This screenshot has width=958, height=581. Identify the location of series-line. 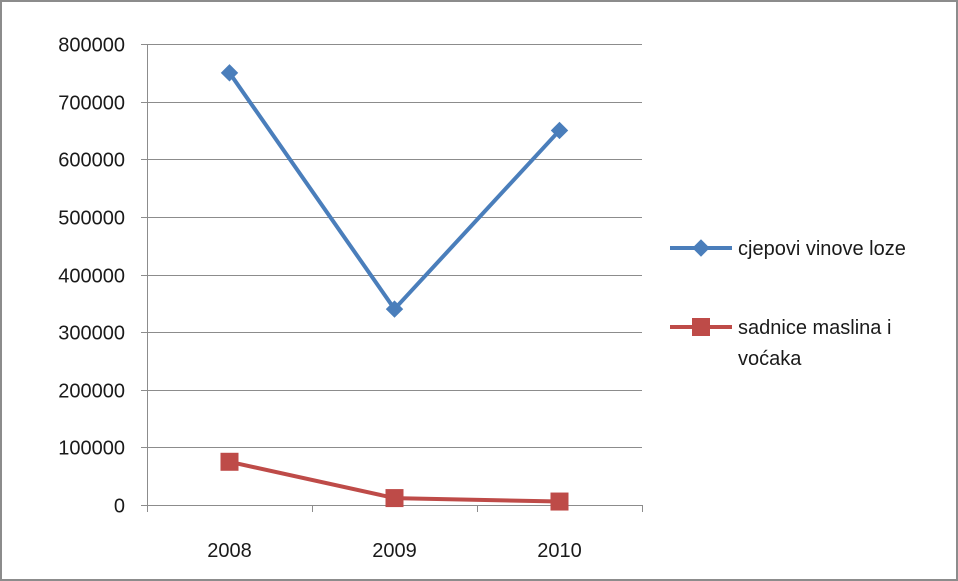
(394, 191).